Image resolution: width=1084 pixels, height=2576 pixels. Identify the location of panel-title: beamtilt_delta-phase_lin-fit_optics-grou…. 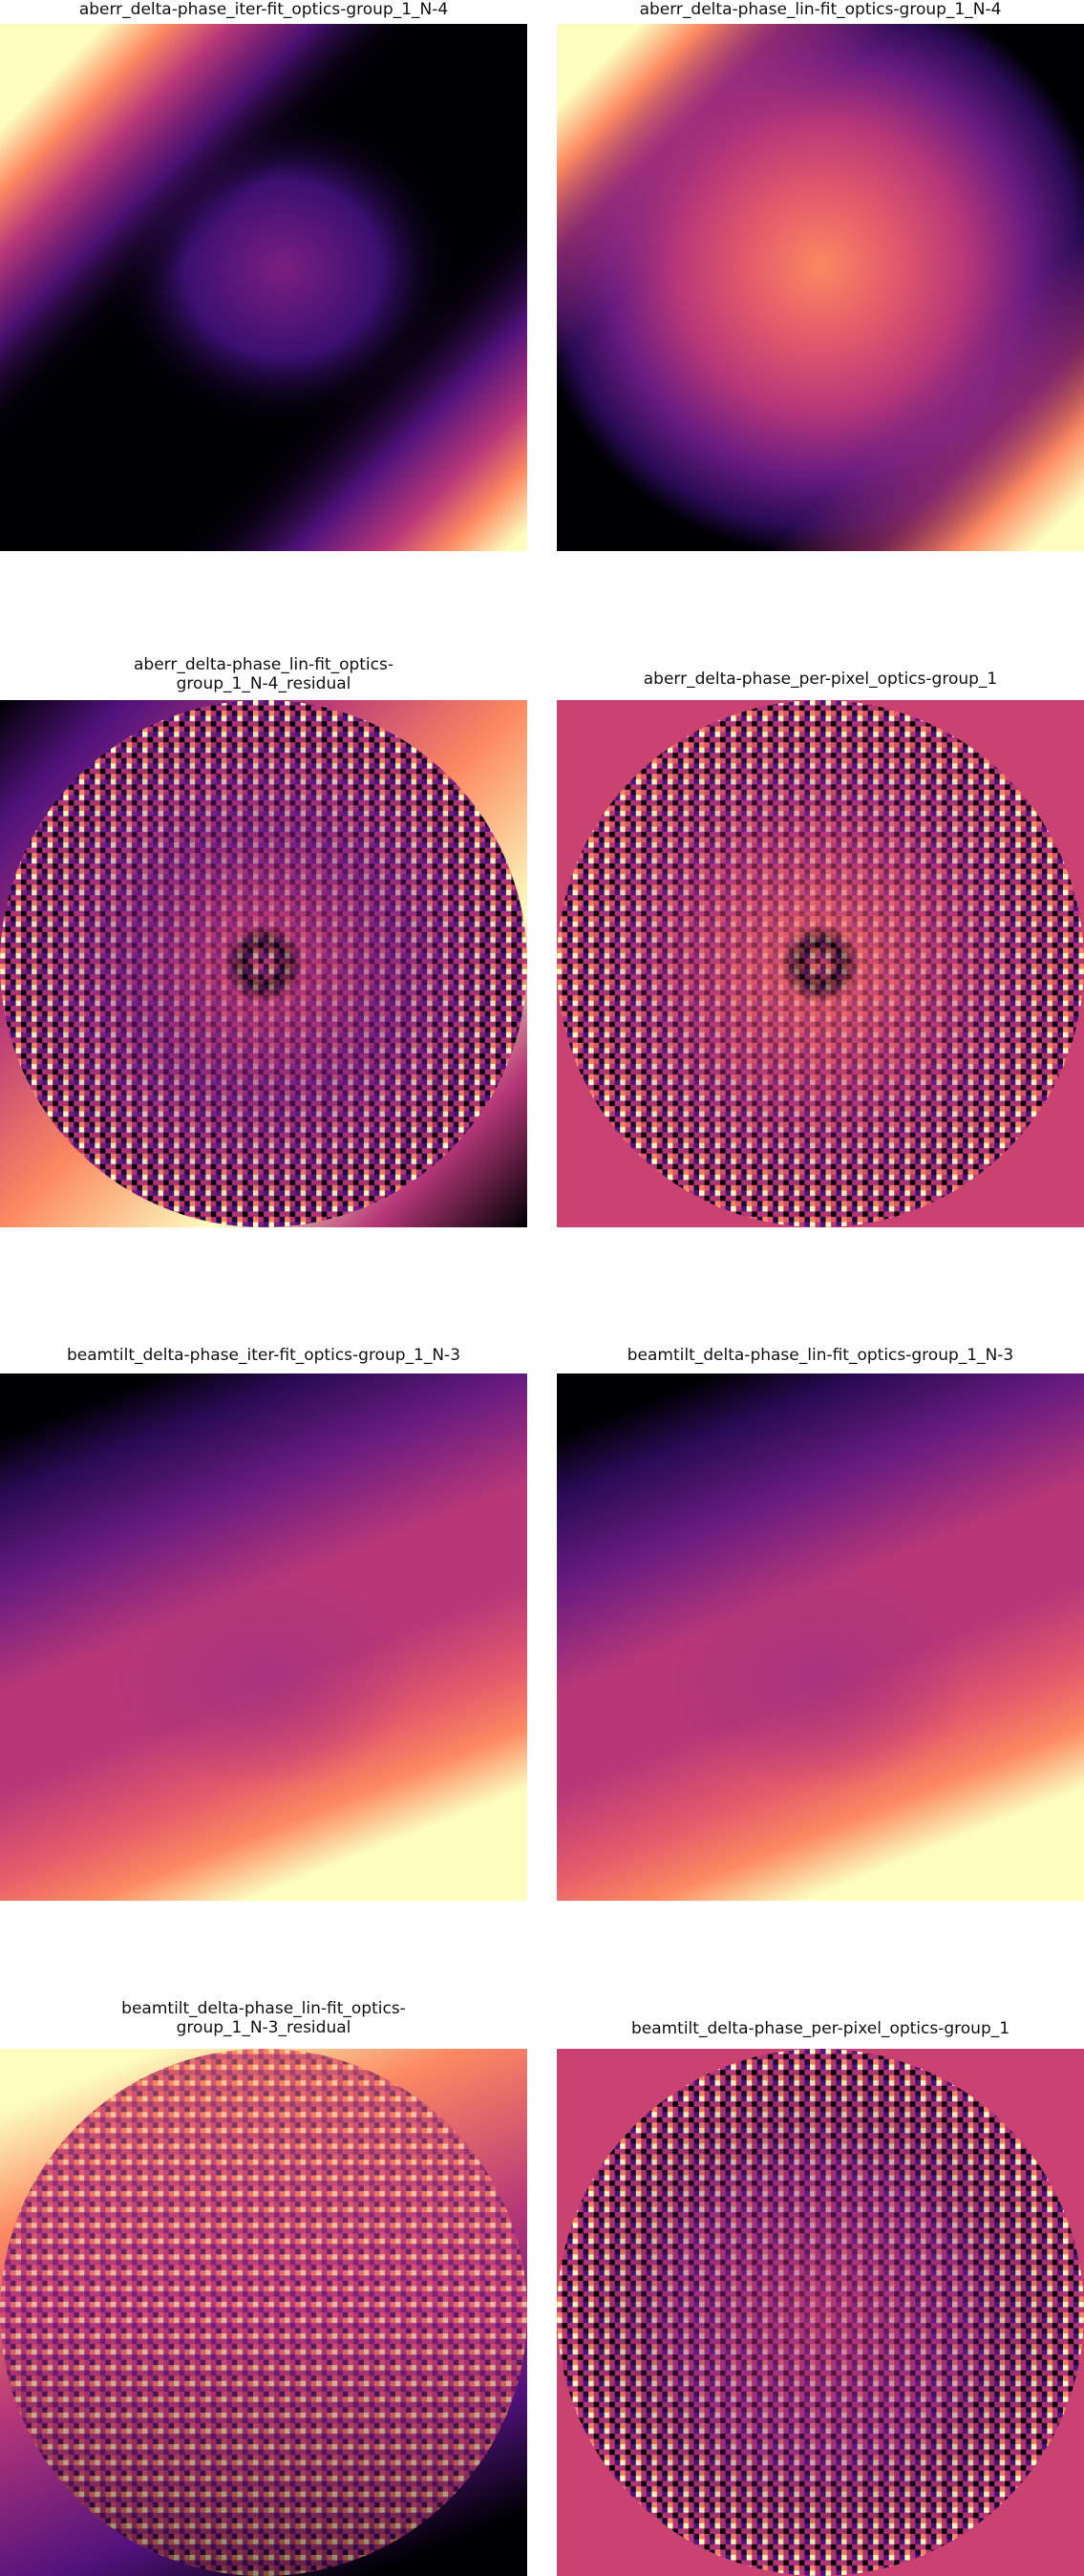
(820, 1356).